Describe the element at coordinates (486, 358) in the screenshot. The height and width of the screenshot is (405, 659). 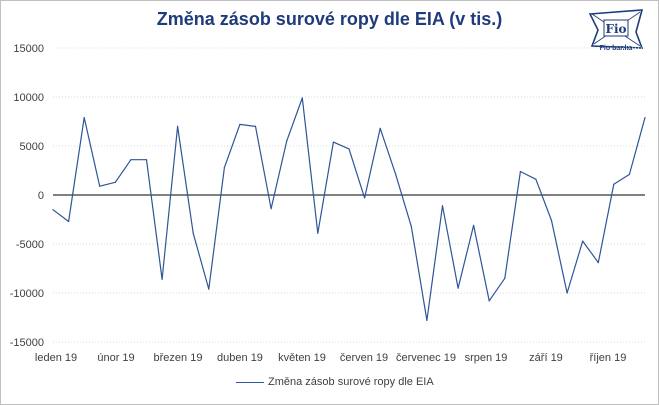
I see `x-tick-label: srpen 19` at that location.